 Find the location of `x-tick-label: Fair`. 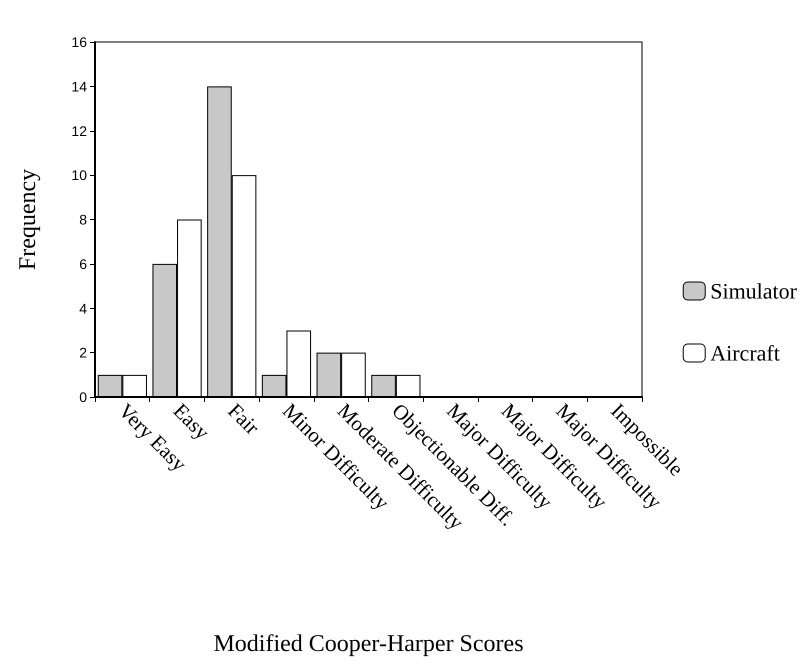

x-tick-label: Fair is located at coordinates (243, 419).